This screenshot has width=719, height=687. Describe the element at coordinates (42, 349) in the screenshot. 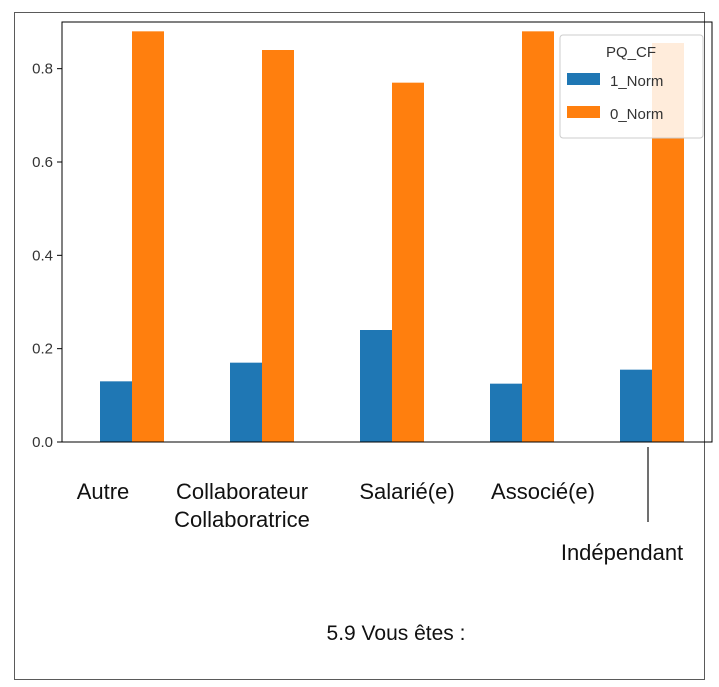

I see `y-tick-label-1: 0.2` at that location.